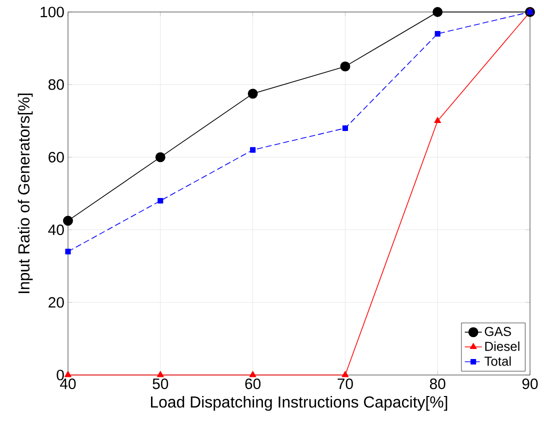 The width and height of the screenshot is (544, 430). Describe the element at coordinates (52, 12) in the screenshot. I see `y-tick-label: 100` at that location.